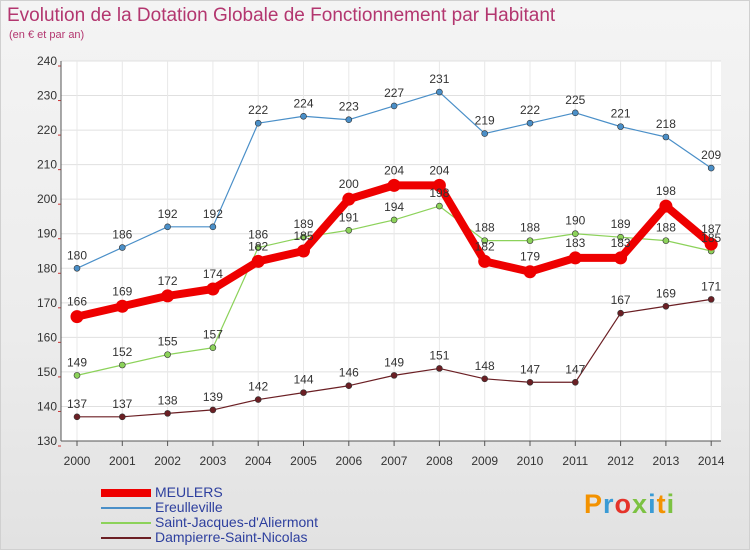 This screenshot has width=750, height=550. I want to click on data-label-ereulleville: 218, so click(666, 124).